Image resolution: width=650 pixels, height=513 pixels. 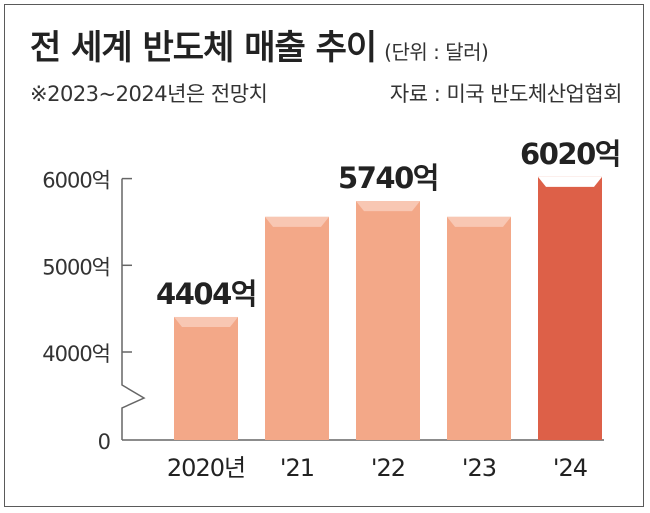 What do you see at coordinates (133, 309) in the screenshot?
I see `y-axis-line-with-break` at bounding box center [133, 309].